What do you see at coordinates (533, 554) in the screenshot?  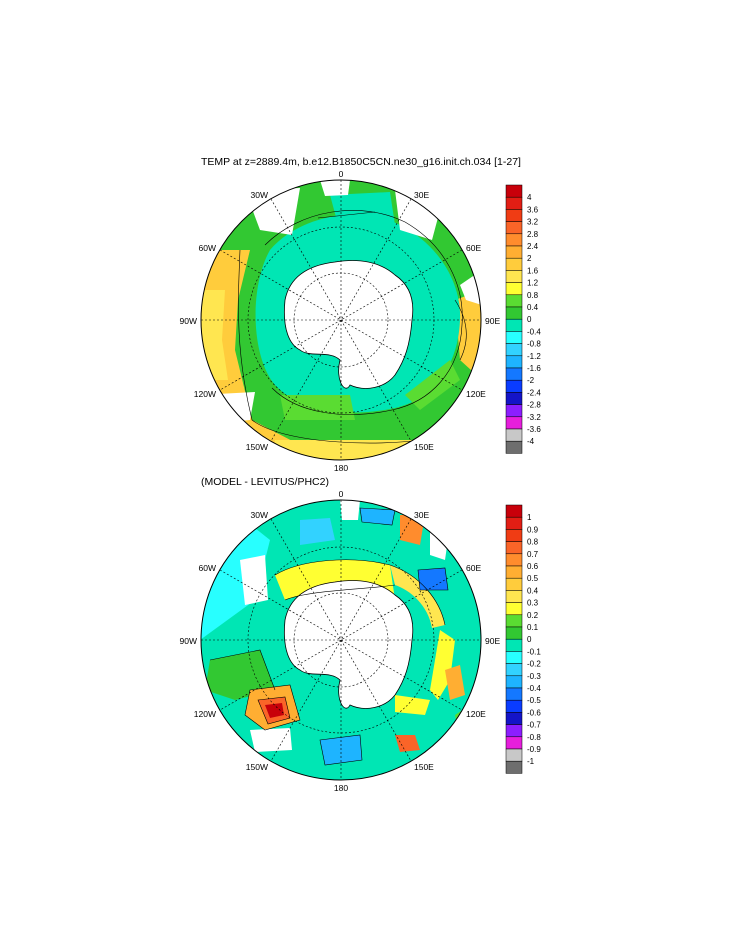 I see `bottom-colorbar-label: 0.7` at bounding box center [533, 554].